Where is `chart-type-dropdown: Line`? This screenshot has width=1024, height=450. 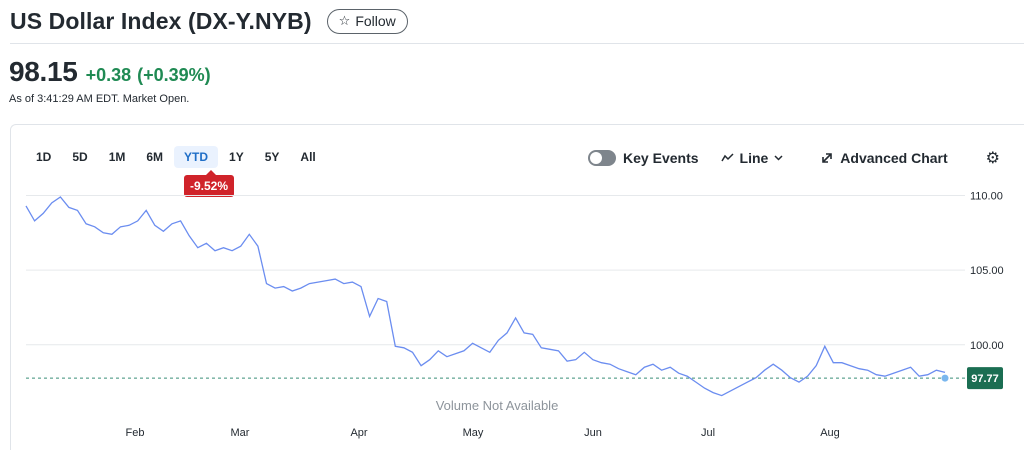 chart-type-dropdown: Line is located at coordinates (752, 158).